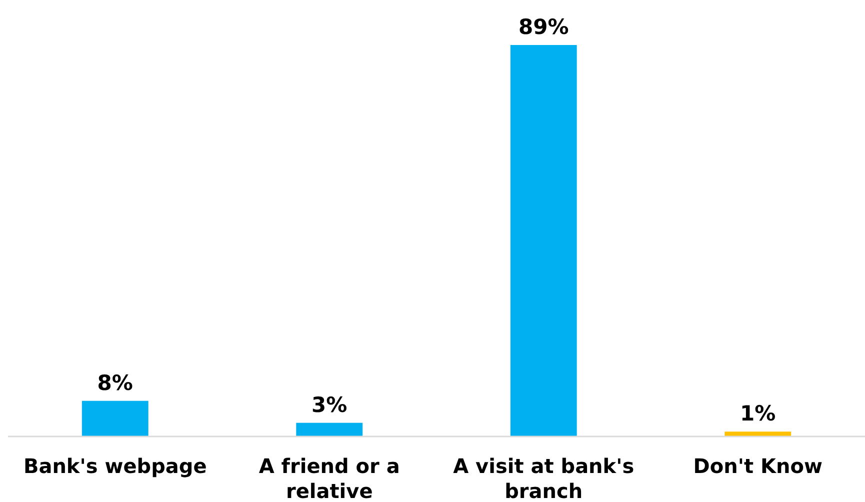  What do you see at coordinates (115, 382) in the screenshot?
I see `data-label: 8%` at bounding box center [115, 382].